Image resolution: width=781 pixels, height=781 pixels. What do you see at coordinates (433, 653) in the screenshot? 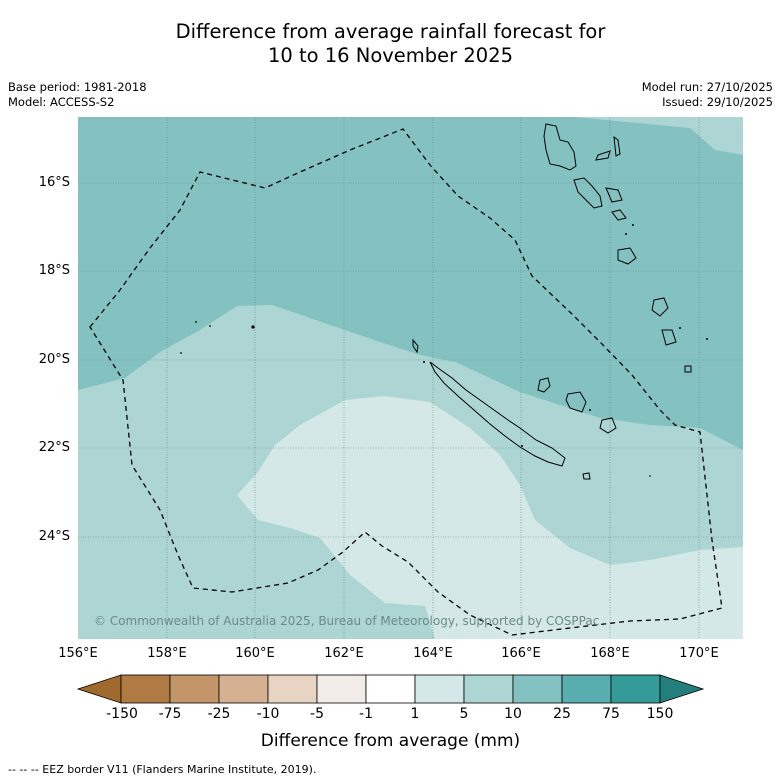
I see `lon-label-164e: 164°E` at bounding box center [433, 653].